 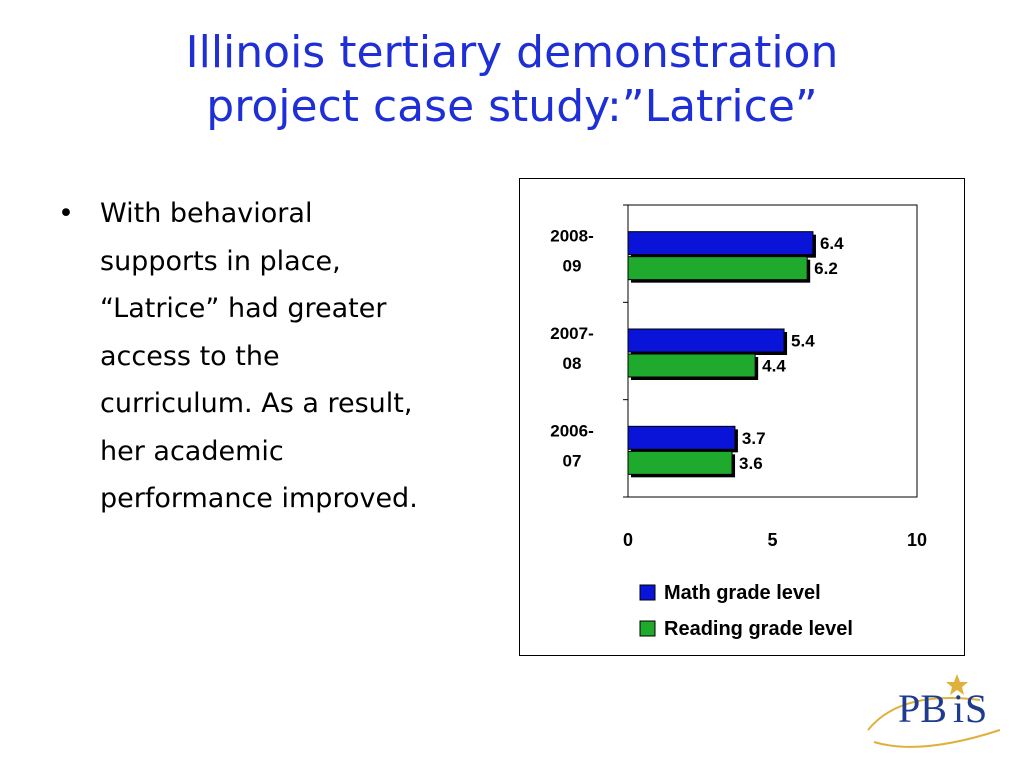 I want to click on logo-svg: PB i S, so click(x=934, y=711).